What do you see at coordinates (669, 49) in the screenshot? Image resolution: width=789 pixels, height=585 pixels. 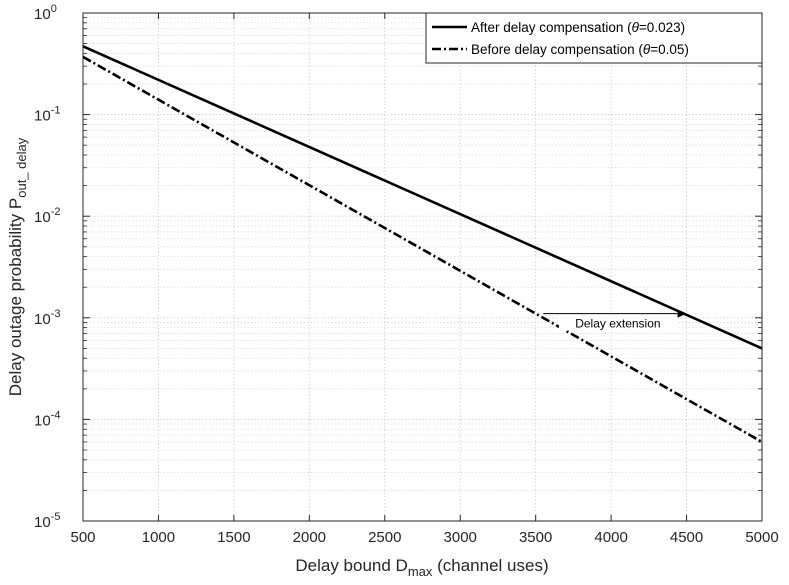 I see `legend-label-before-suffix: =0.05)` at bounding box center [669, 49].